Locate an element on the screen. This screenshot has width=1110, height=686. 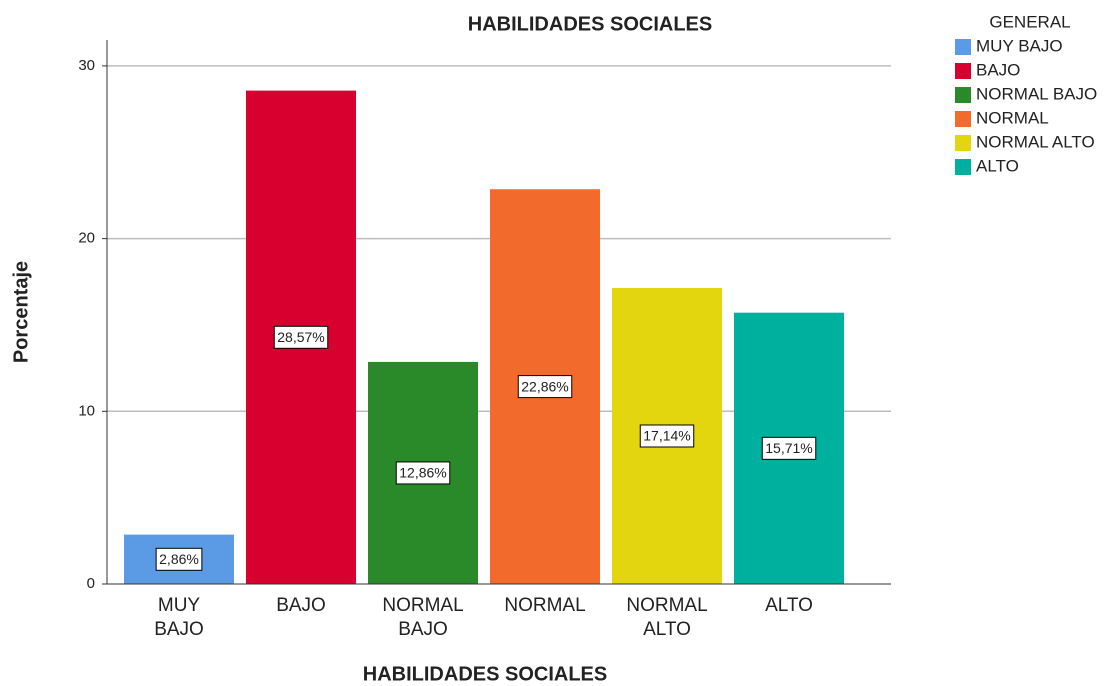
x-tick-label: MUY BAJO is located at coordinates (179, 617).